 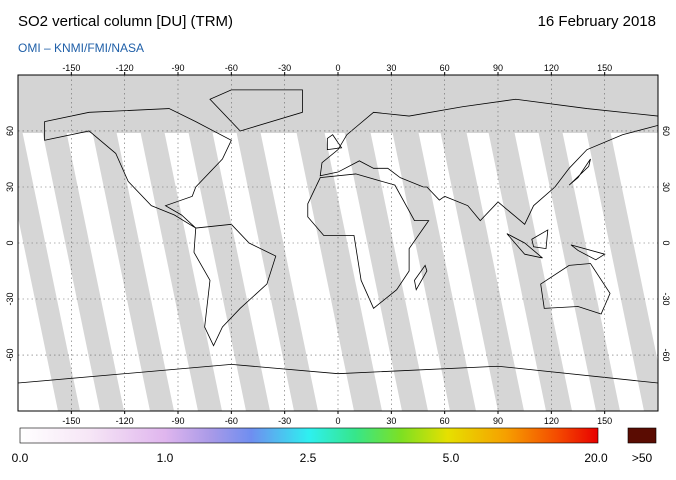 I want to click on lon-label-bottom: 60, so click(x=445, y=421).